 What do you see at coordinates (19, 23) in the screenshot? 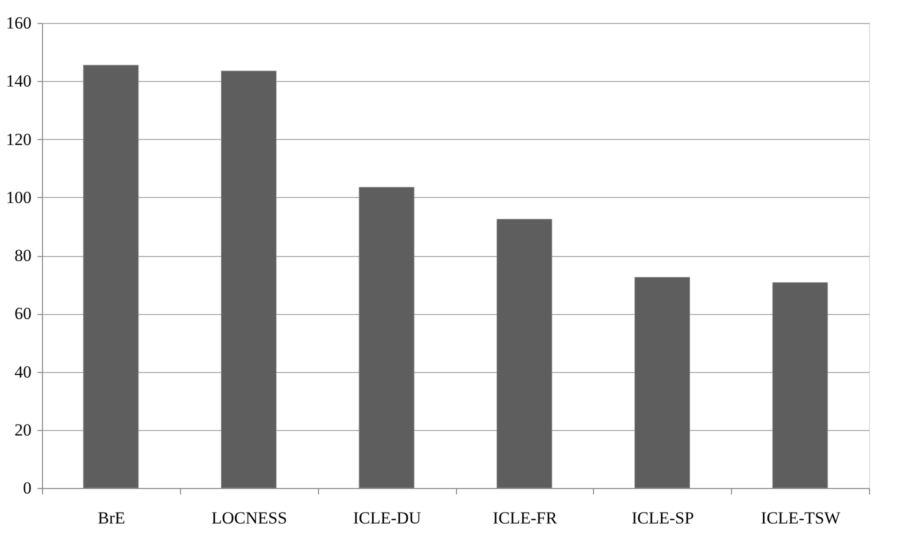
I see `y-tick-label: 160` at bounding box center [19, 23].